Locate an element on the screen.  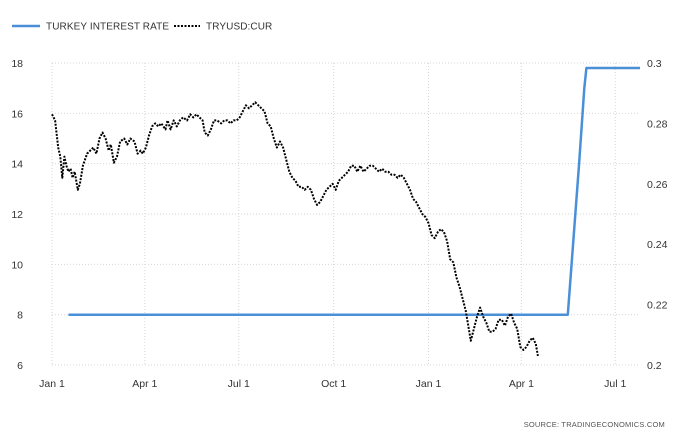
y-right-tick-label: 0.24 is located at coordinates (657, 245).